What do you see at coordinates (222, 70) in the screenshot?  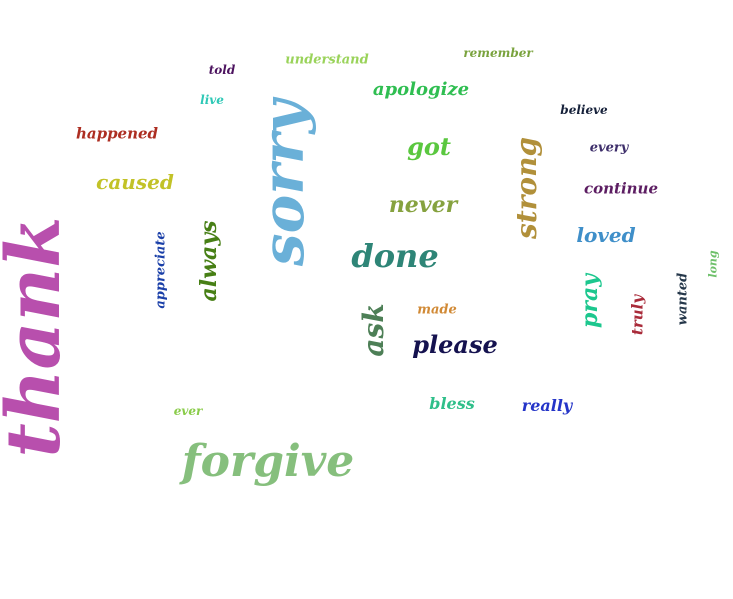 I see `word-told: told` at bounding box center [222, 70].